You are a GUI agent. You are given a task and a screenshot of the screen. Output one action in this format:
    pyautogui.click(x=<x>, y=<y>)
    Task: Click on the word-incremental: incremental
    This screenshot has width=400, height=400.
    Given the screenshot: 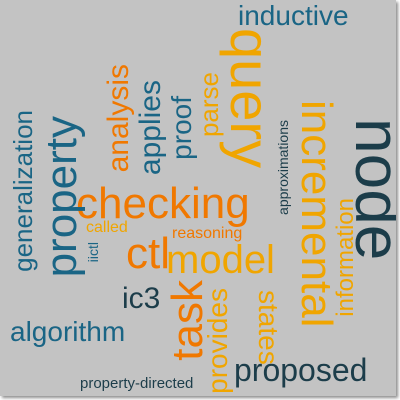 What is the action you would take?
    pyautogui.click(x=316, y=214)
    